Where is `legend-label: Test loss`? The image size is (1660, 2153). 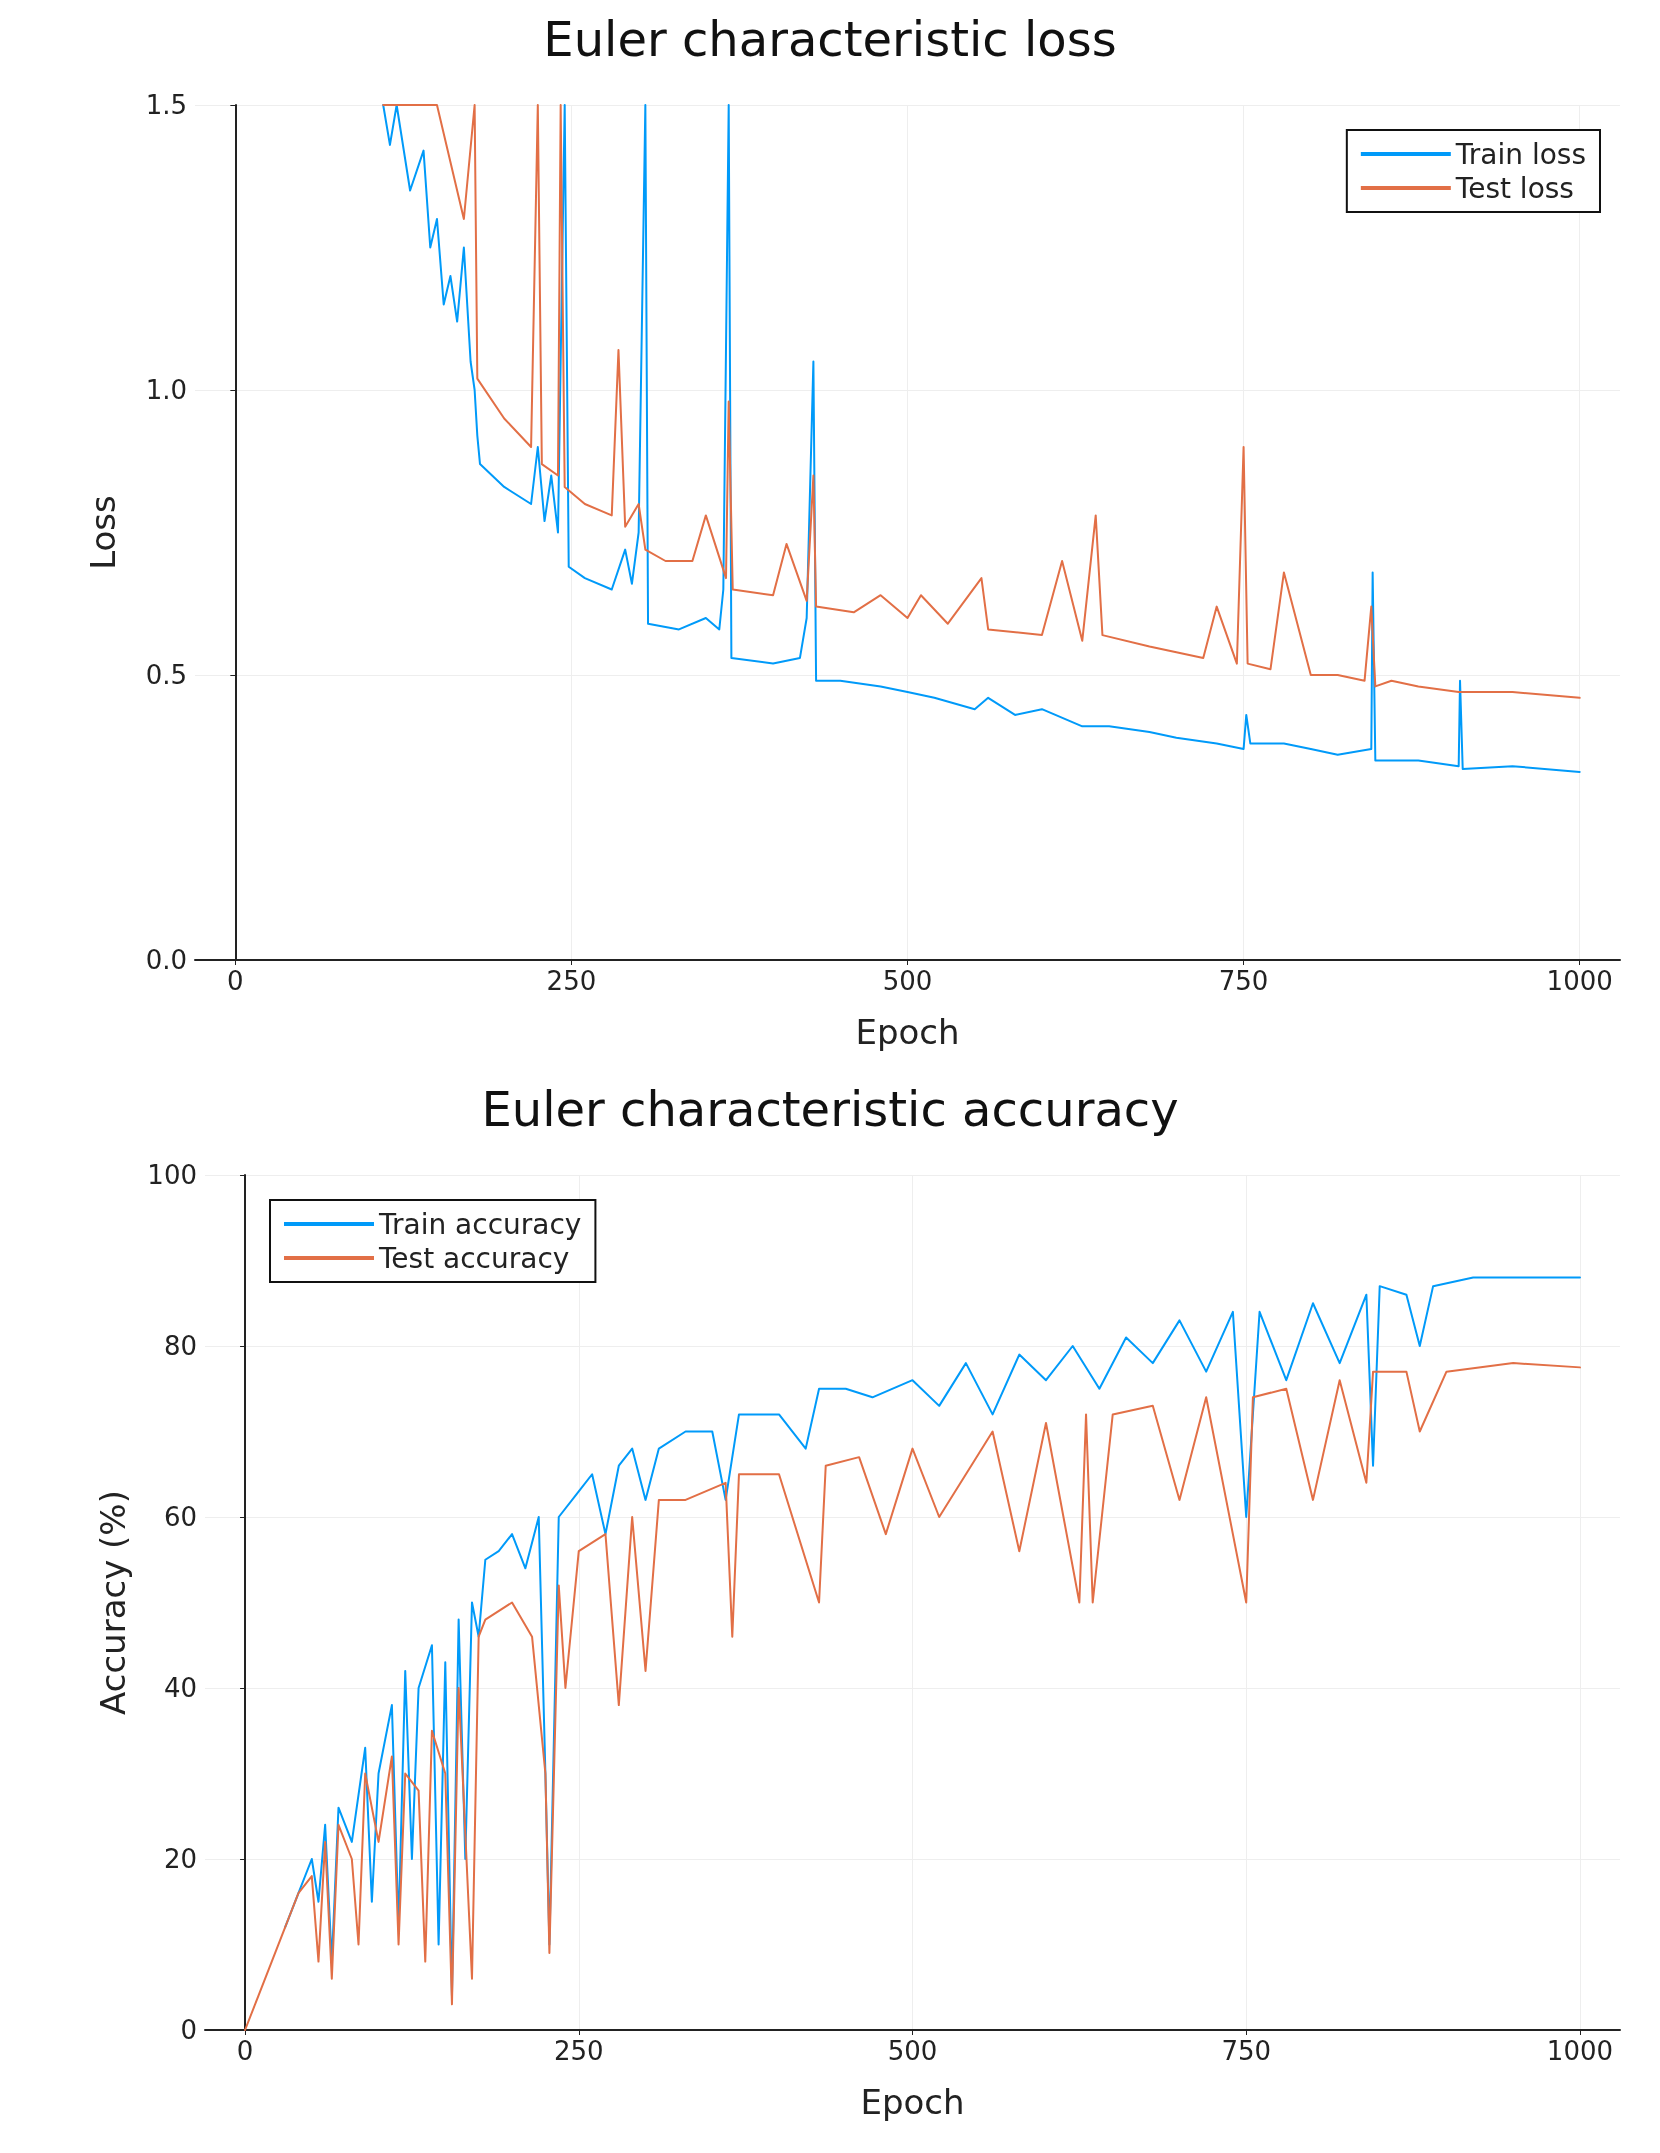
legend-label: Test loss is located at coordinates (1514, 188).